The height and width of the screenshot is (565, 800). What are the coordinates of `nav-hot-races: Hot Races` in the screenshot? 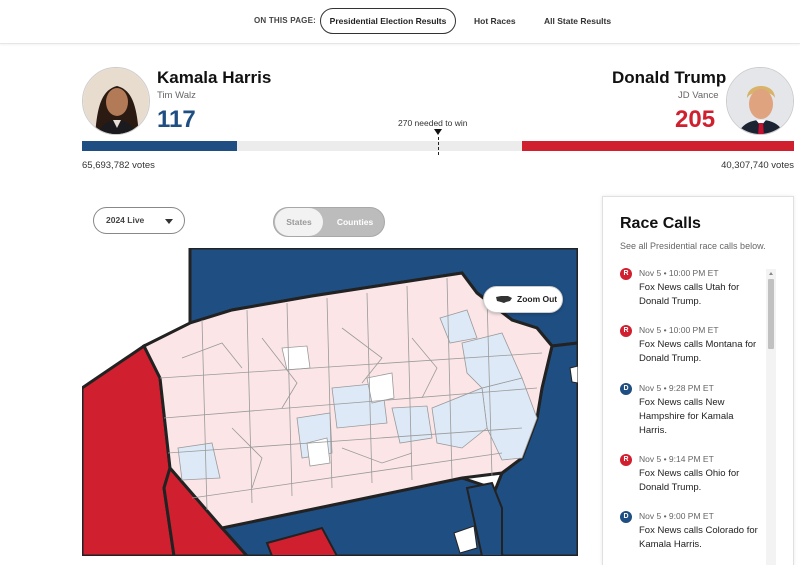 It's located at (495, 21).